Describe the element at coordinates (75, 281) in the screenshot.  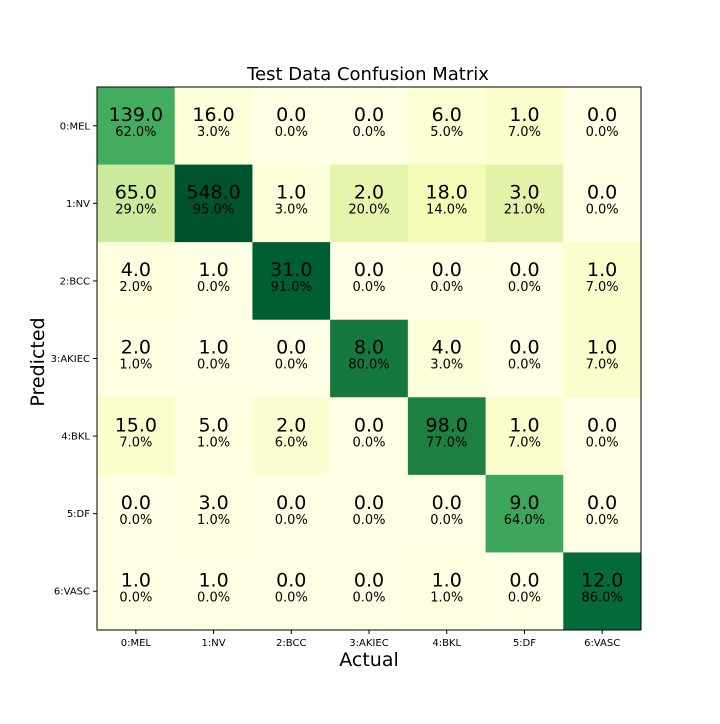
I see `y-tick-label: 2:BCC` at that location.